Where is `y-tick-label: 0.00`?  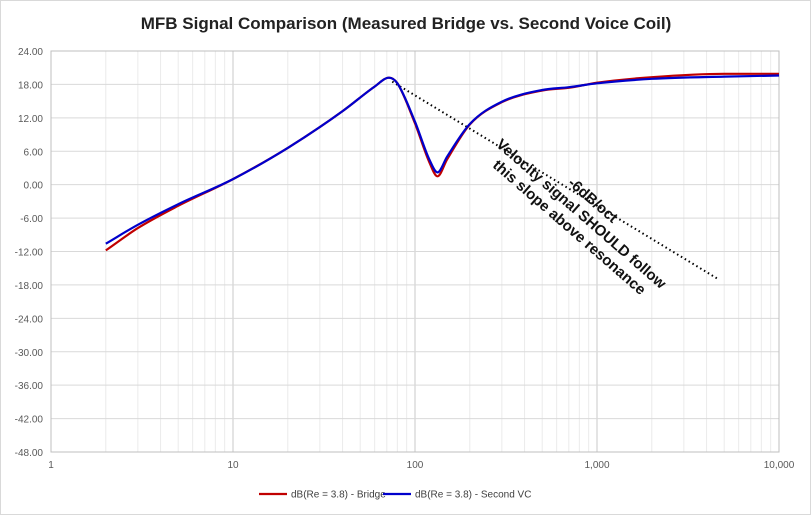 y-tick-label: 0.00 is located at coordinates (34, 186).